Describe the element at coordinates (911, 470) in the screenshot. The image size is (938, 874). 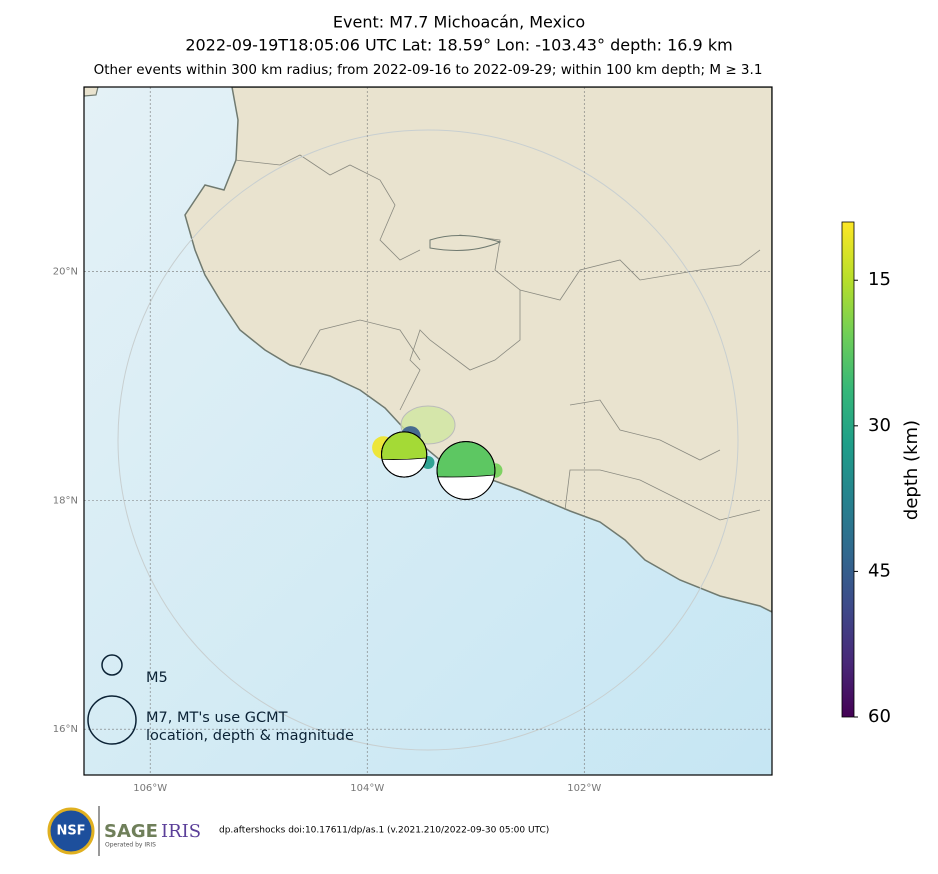
I see `colorbar-label: depth (km)` at that location.